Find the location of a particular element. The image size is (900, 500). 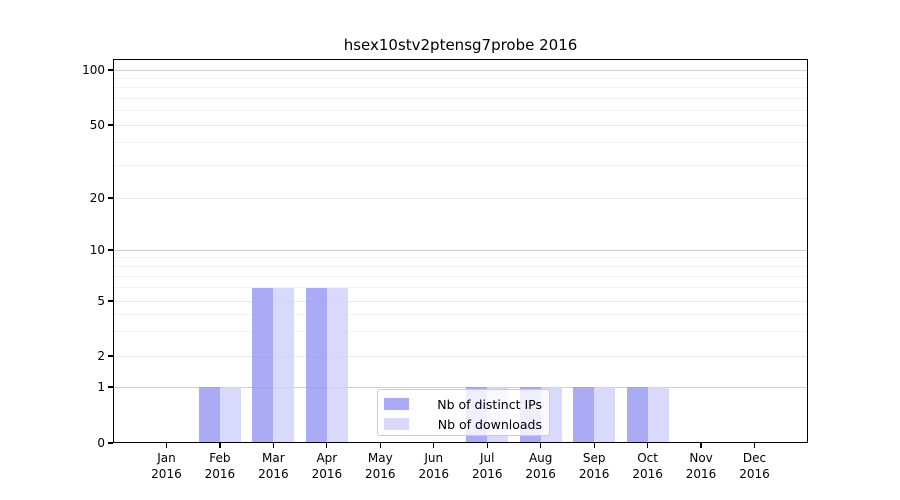

x-tick-label-line: May is located at coordinates (380, 458).